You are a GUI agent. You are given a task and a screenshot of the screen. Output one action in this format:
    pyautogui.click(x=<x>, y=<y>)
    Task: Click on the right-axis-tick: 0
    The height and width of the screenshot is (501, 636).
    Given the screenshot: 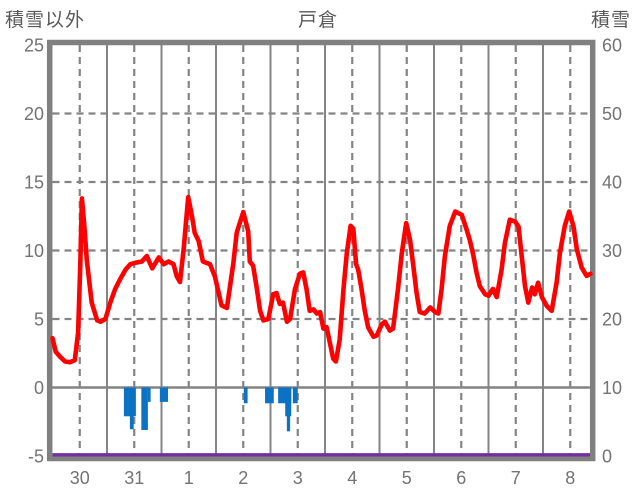 What is the action you would take?
    pyautogui.click(x=607, y=457)
    